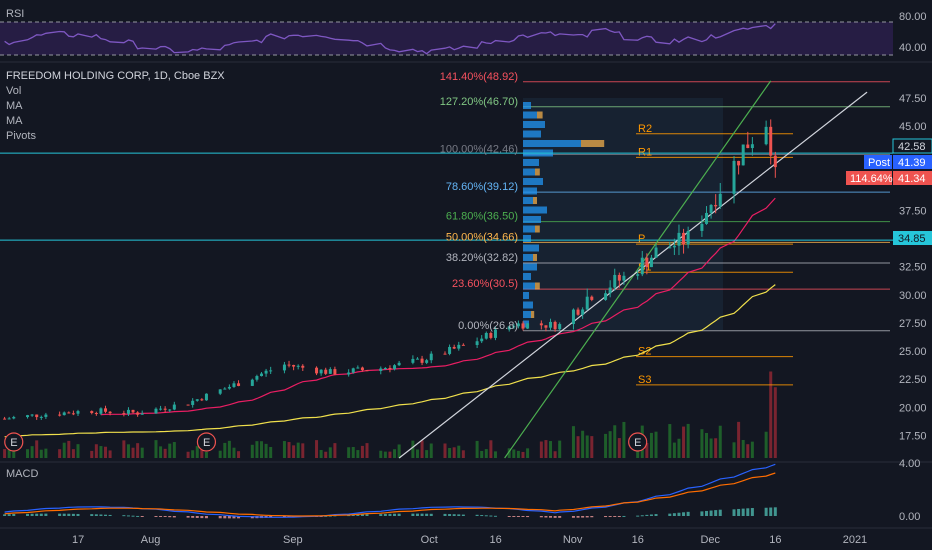 The height and width of the screenshot is (550, 932). Describe the element at coordinates (623, 214) in the screenshot. I see `volume-profile-zone` at that location.